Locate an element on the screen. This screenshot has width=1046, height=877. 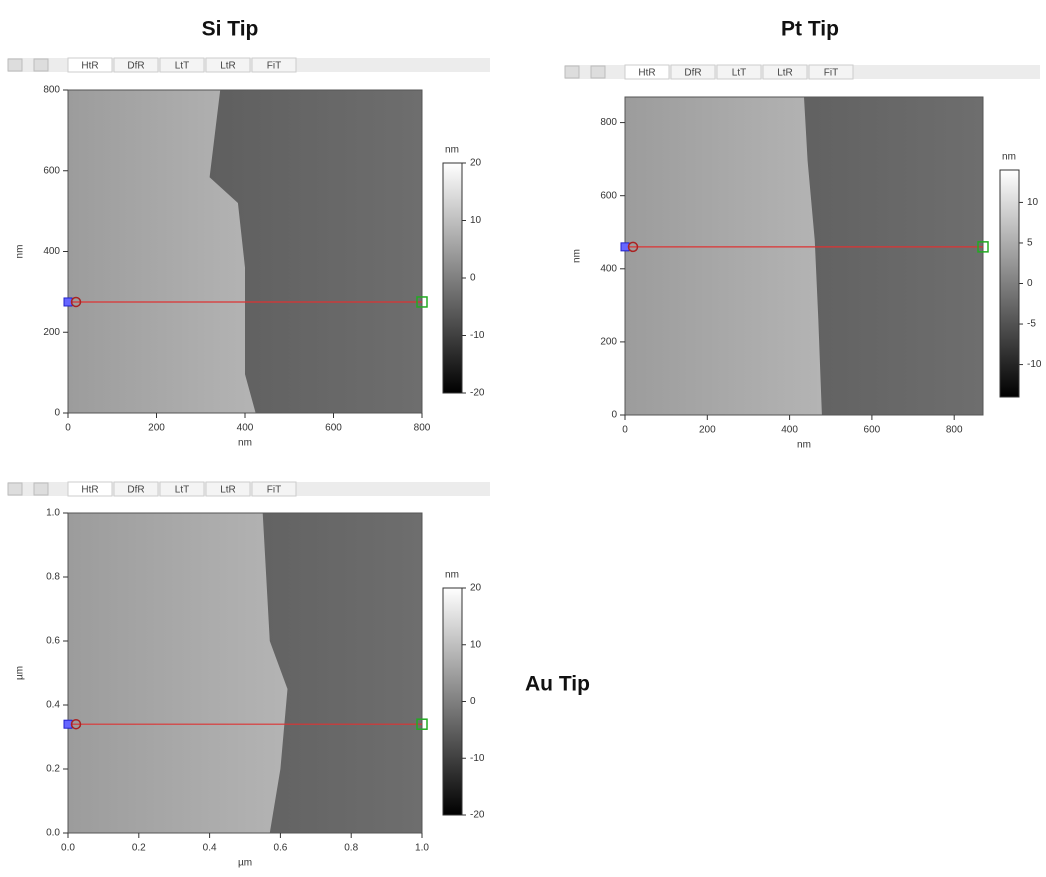
y-axis-label: µm is located at coordinates (20, 673).